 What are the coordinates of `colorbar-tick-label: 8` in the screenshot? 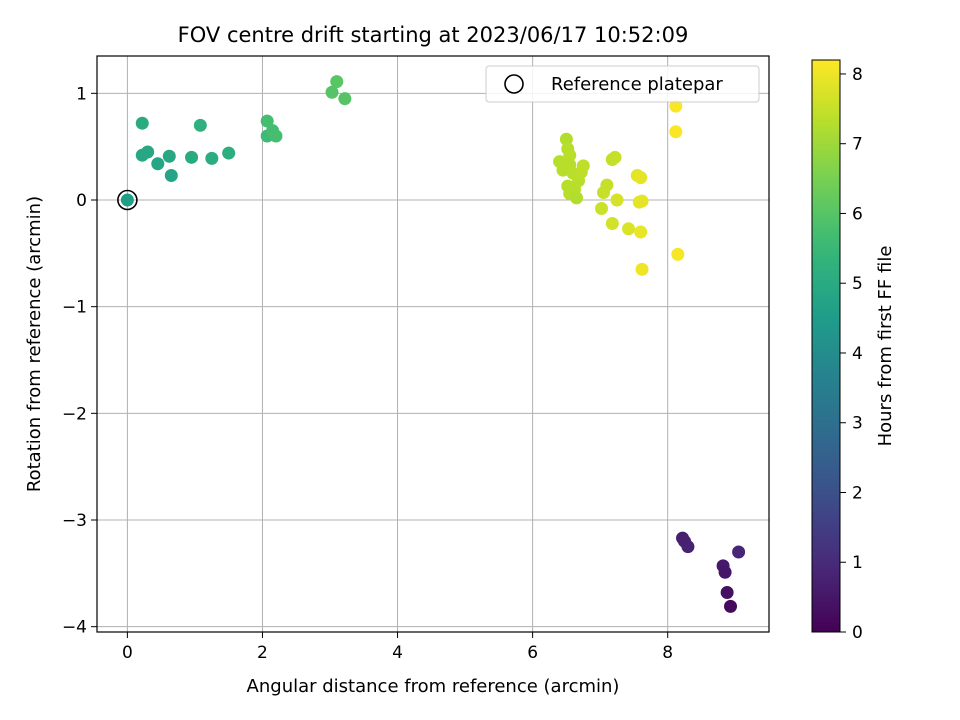 It's located at (857, 75).